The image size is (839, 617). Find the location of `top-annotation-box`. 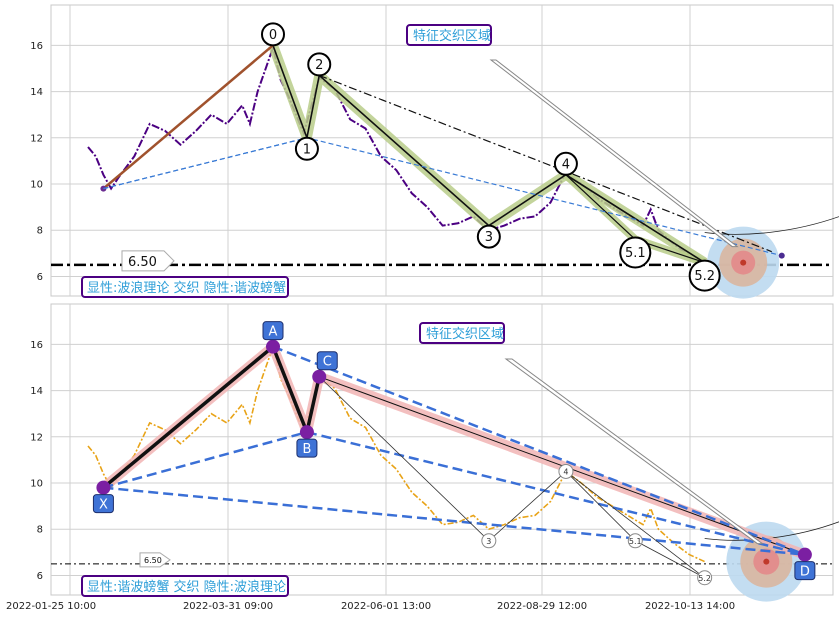

top-annotation-box is located at coordinates (449, 35).